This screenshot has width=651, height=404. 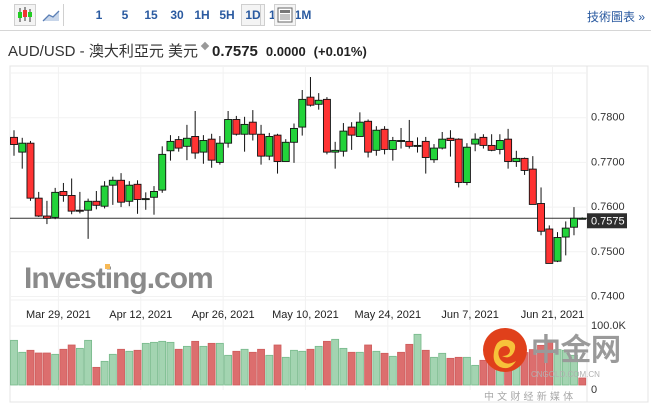 I want to click on interval-1: 1, so click(x=99, y=15).